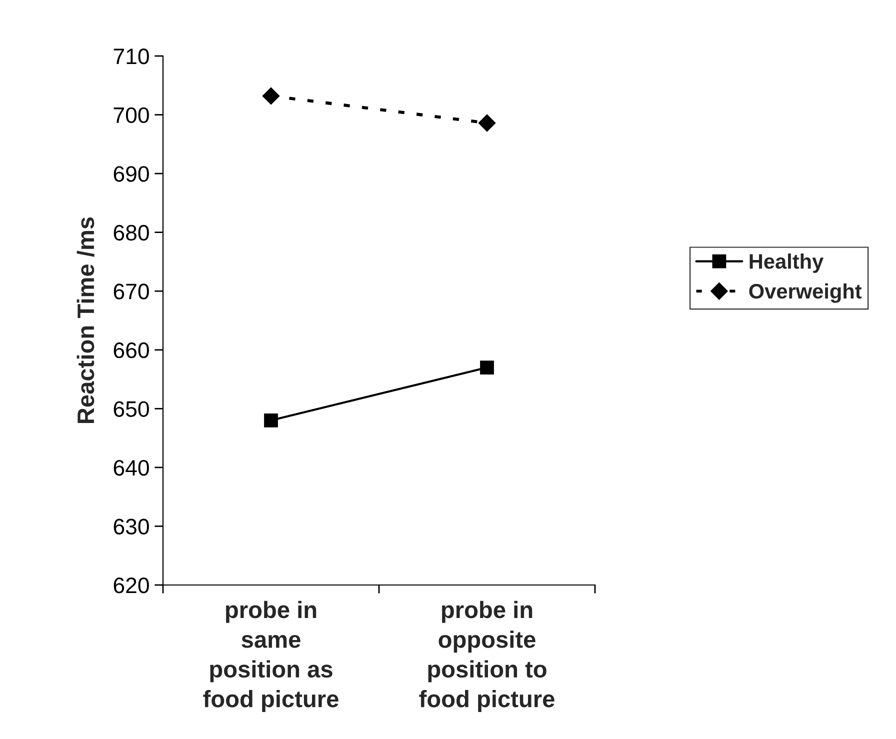 The height and width of the screenshot is (739, 896). What do you see at coordinates (787, 263) in the screenshot?
I see `legend-label: Healthy` at bounding box center [787, 263].